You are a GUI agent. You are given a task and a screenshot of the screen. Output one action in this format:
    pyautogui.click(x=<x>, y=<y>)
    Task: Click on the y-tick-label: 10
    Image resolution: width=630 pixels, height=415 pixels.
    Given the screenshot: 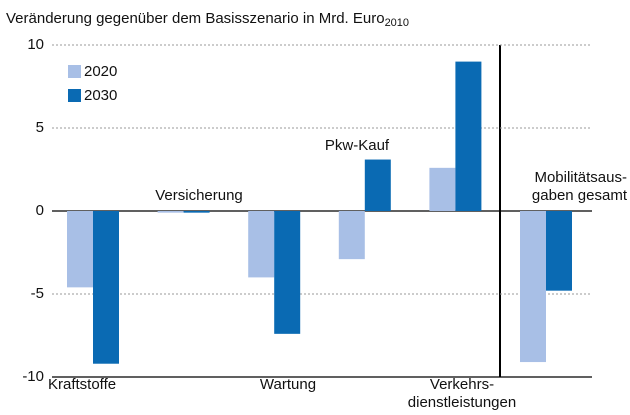 What is the action you would take?
    pyautogui.click(x=35, y=44)
    